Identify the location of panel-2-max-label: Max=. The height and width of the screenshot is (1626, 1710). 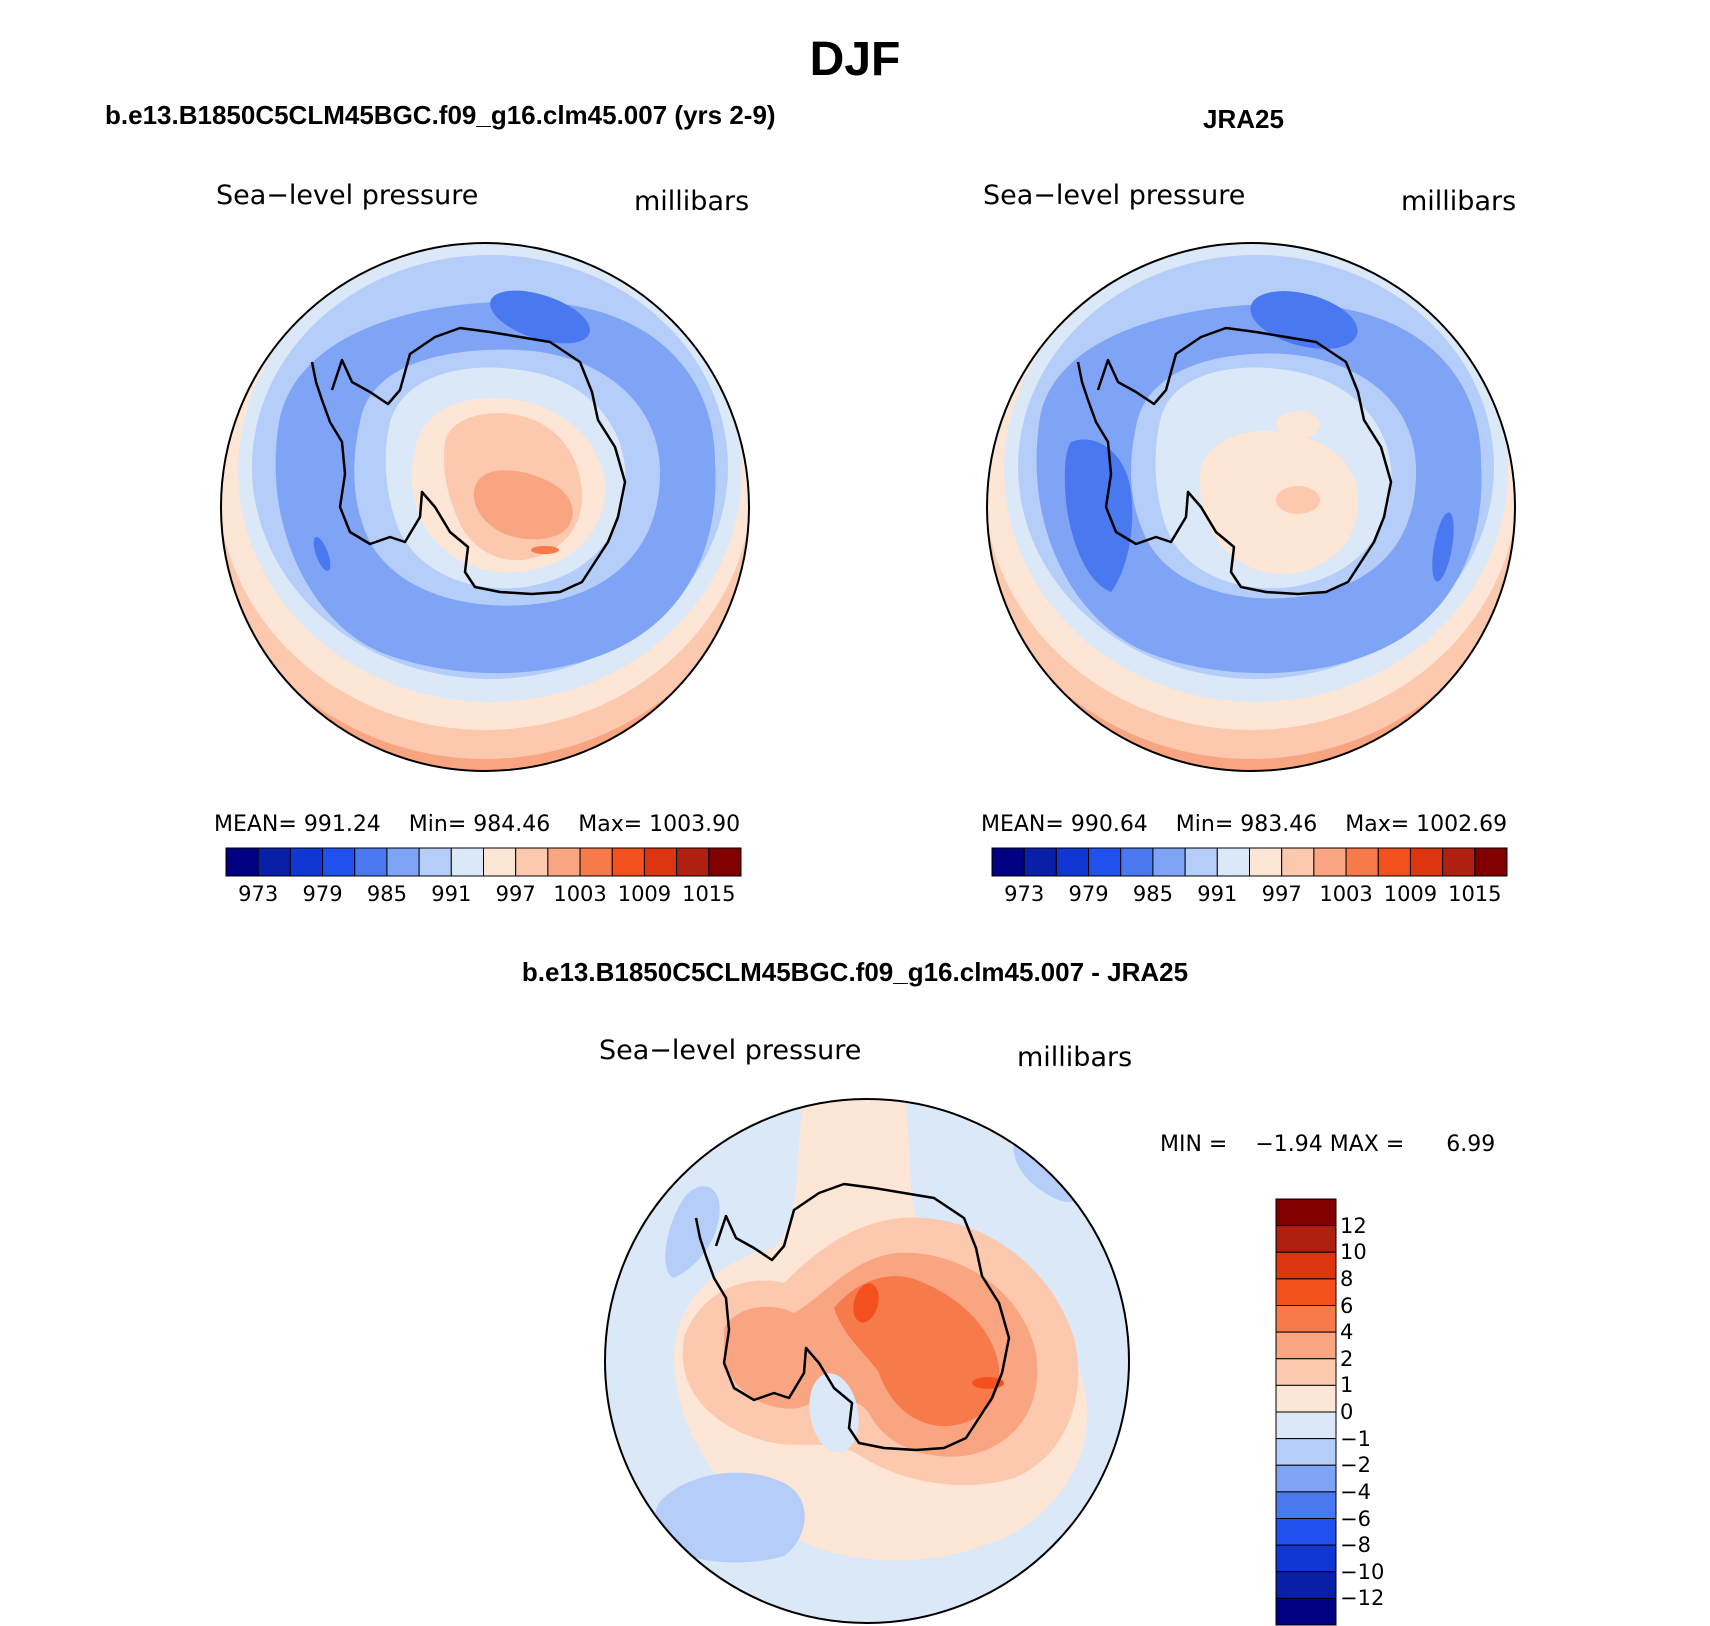
(1377, 824).